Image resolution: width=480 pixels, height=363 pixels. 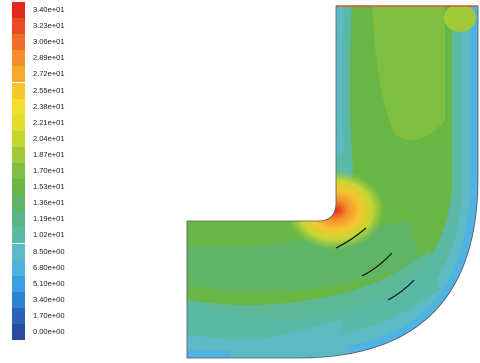 I want to click on legend-label: 3.40e+01, so click(x=49, y=9).